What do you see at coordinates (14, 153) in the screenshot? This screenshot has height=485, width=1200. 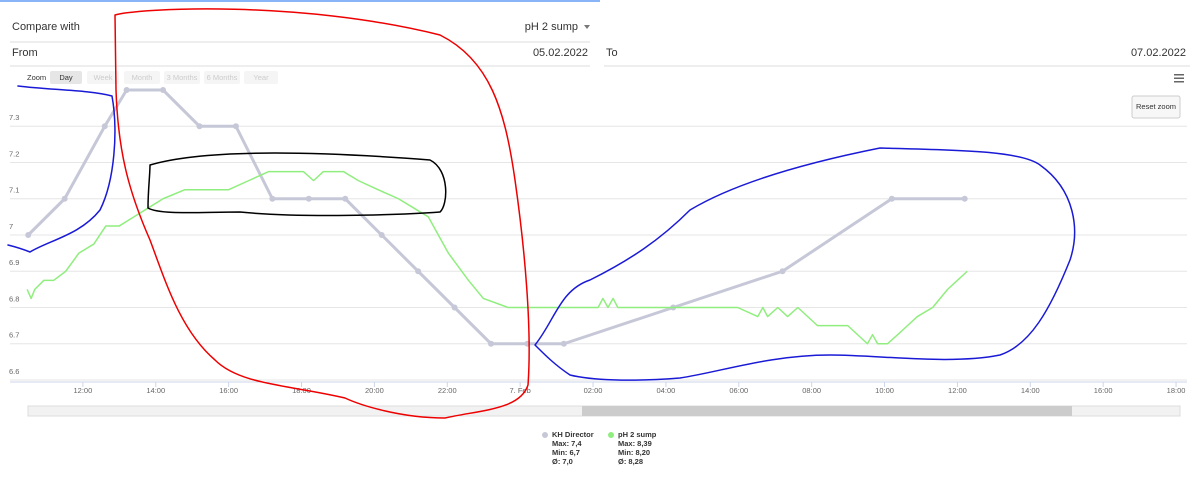 I see `y-tick-label: 7.2` at bounding box center [14, 153].